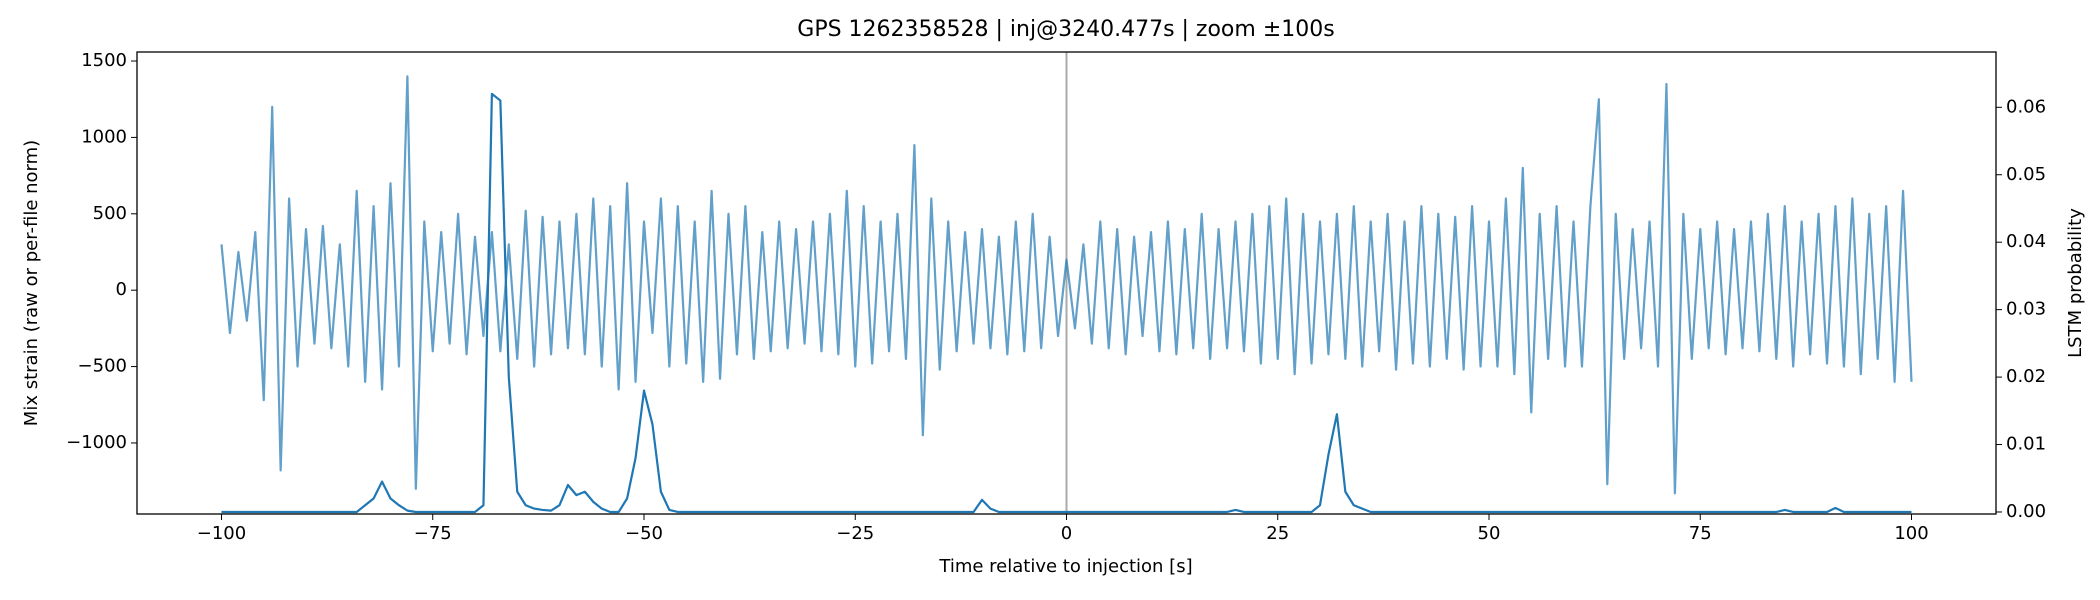  I want to click on y-tick-label: −1000, so click(96, 442).